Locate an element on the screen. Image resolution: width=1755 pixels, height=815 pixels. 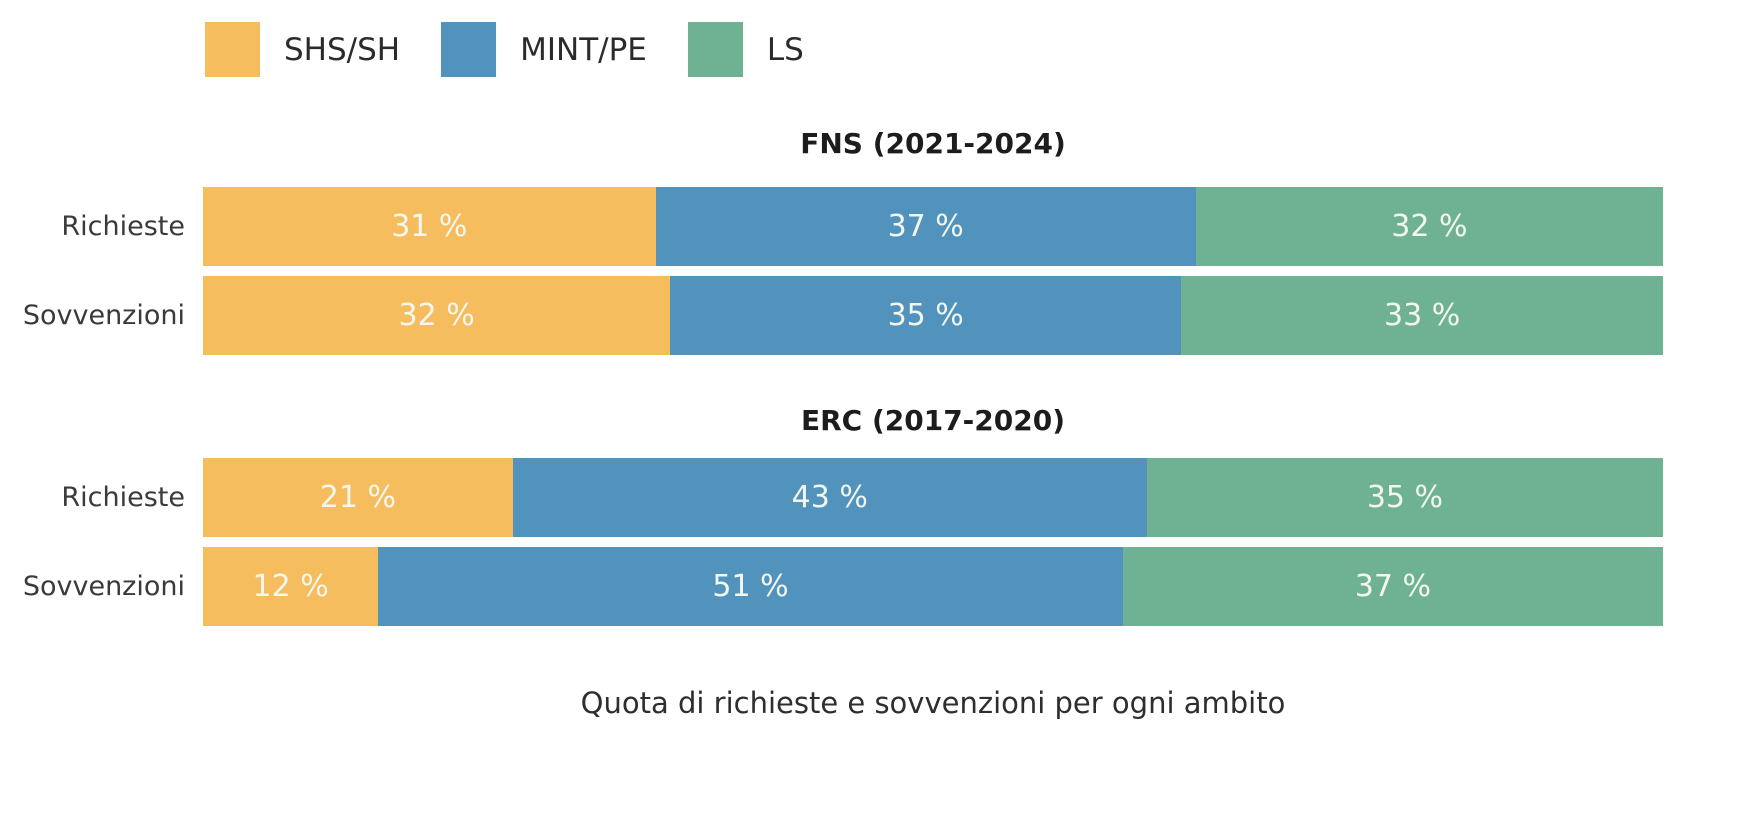
legend-swatch-shs-sh is located at coordinates (232, 49).